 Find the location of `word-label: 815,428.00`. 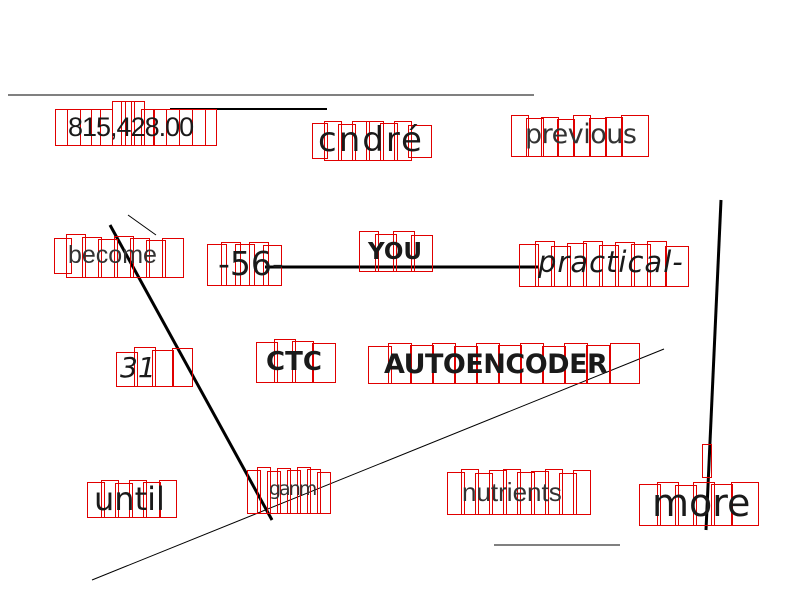

word-label: 815,428.00 is located at coordinates (131, 127).